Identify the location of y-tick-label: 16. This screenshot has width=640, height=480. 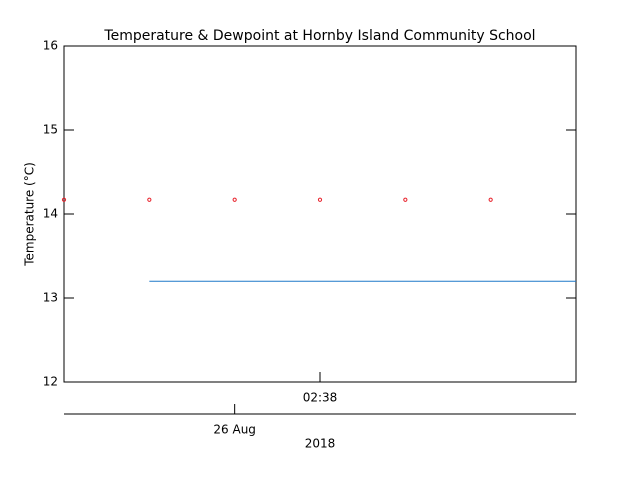
(50, 46).